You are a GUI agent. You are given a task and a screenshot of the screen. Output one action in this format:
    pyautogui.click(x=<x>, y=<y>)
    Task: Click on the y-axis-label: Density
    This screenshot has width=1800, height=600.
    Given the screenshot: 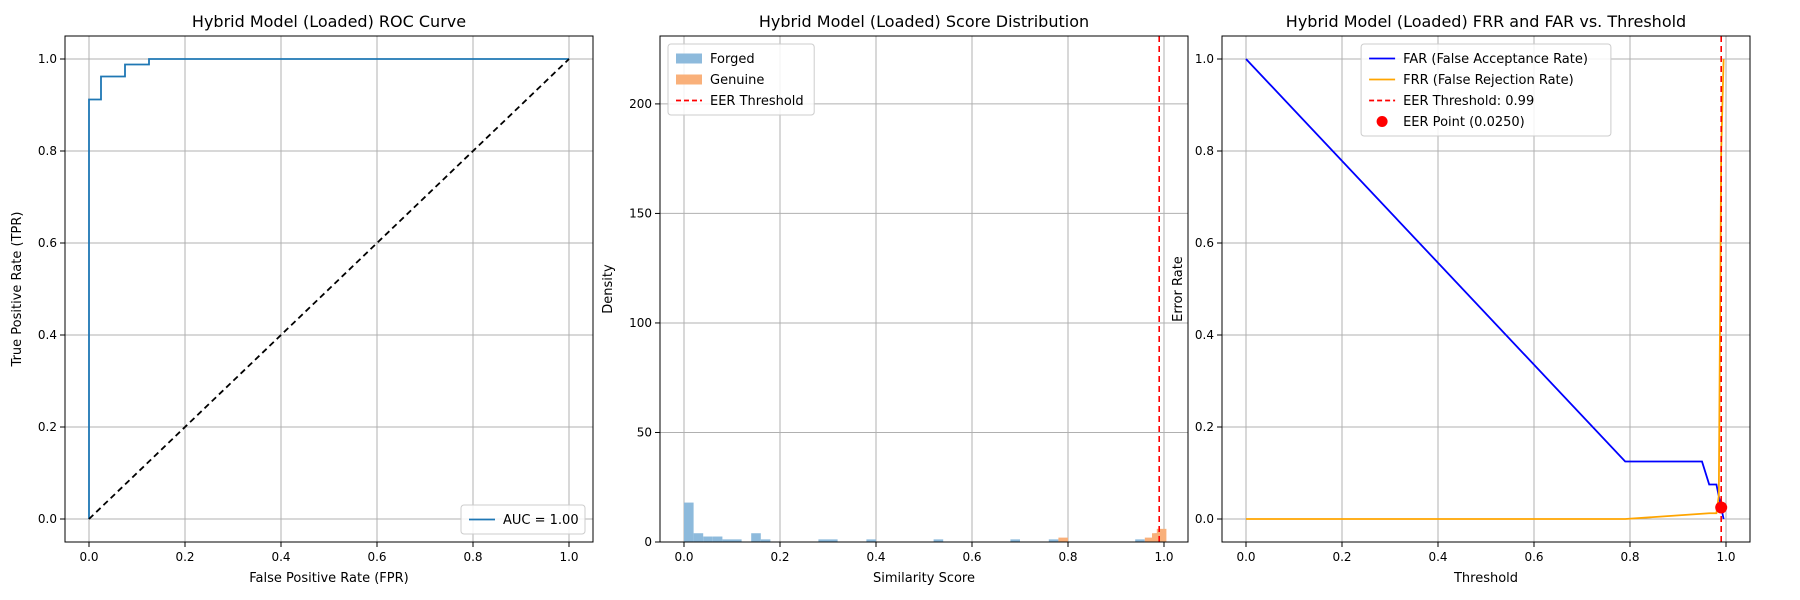 What is the action you would take?
    pyautogui.click(x=608, y=289)
    